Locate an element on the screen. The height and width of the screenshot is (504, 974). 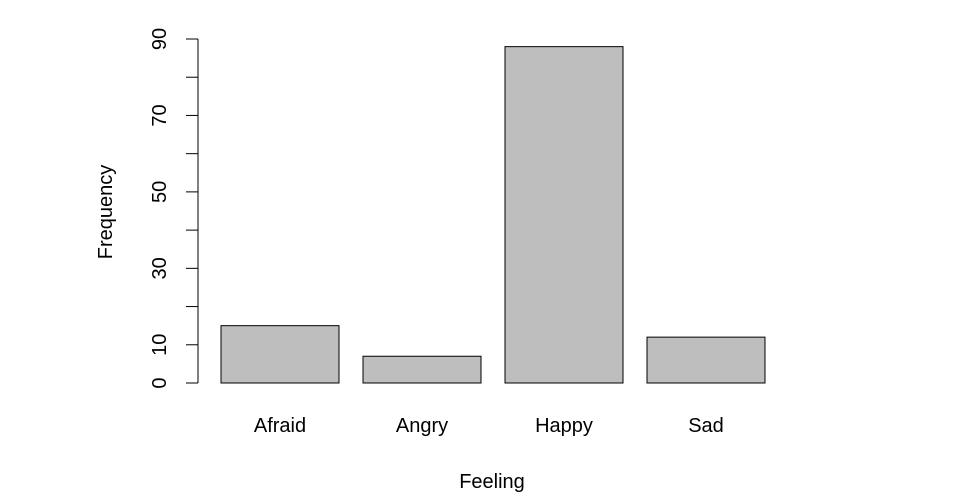
x-label-sad: Sad is located at coordinates (706, 426).